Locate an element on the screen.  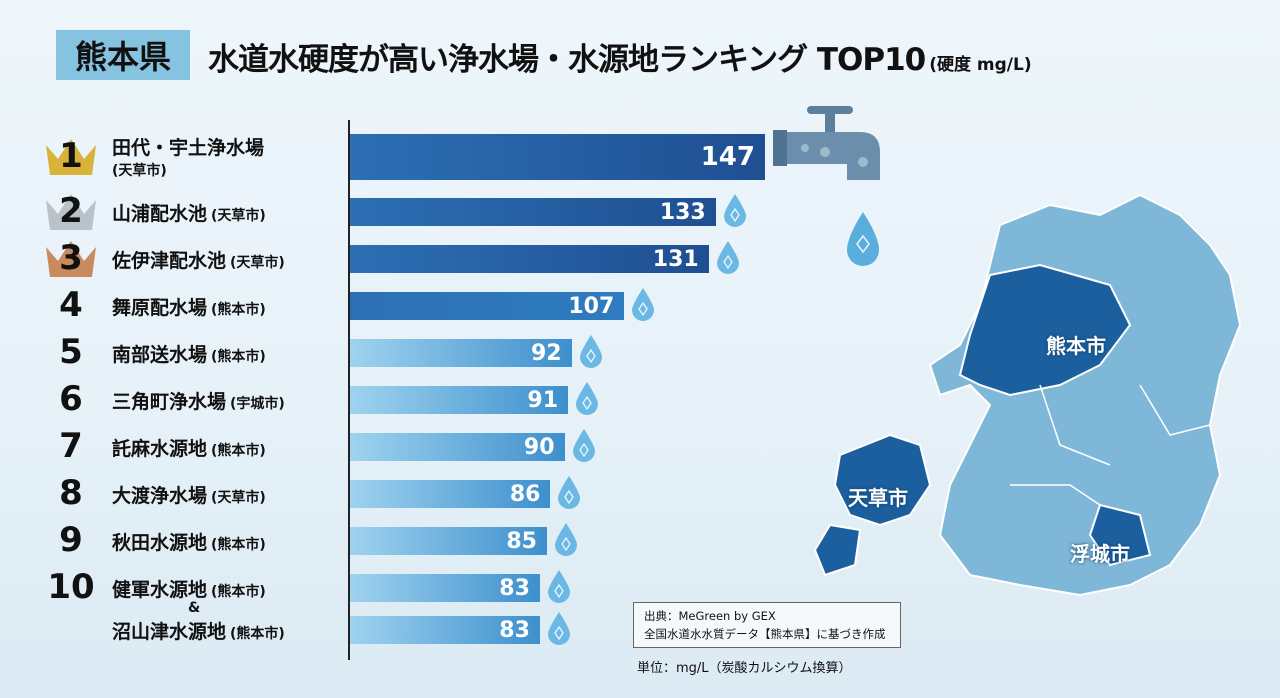
bar: 90 is located at coordinates (457, 447).